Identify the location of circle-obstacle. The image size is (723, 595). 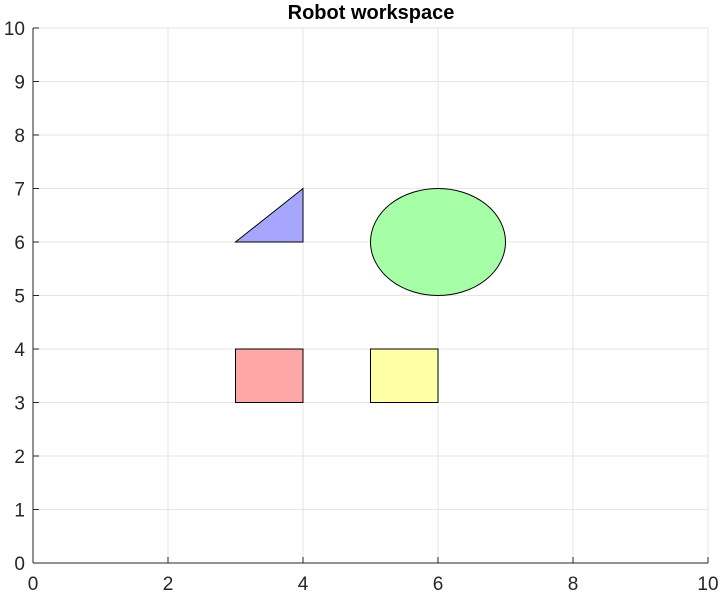
(438, 242).